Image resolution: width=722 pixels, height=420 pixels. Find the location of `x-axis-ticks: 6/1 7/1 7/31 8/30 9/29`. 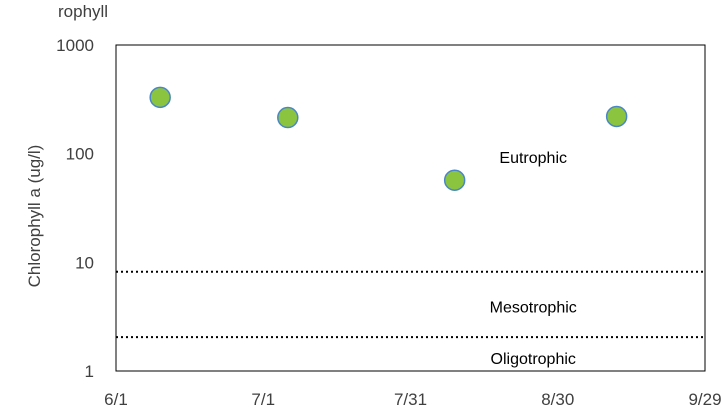

x-axis-ticks: 6/1 7/1 7/31 8/30 9/29 is located at coordinates (412, 399).